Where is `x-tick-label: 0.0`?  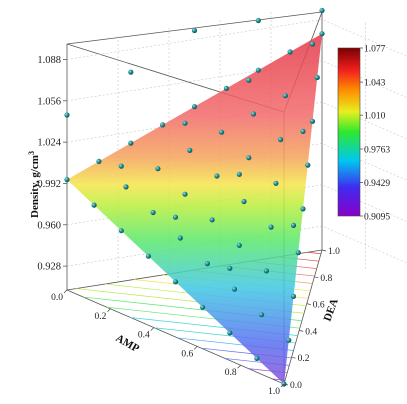
x-tick-label: 0.0 is located at coordinates (57, 298).